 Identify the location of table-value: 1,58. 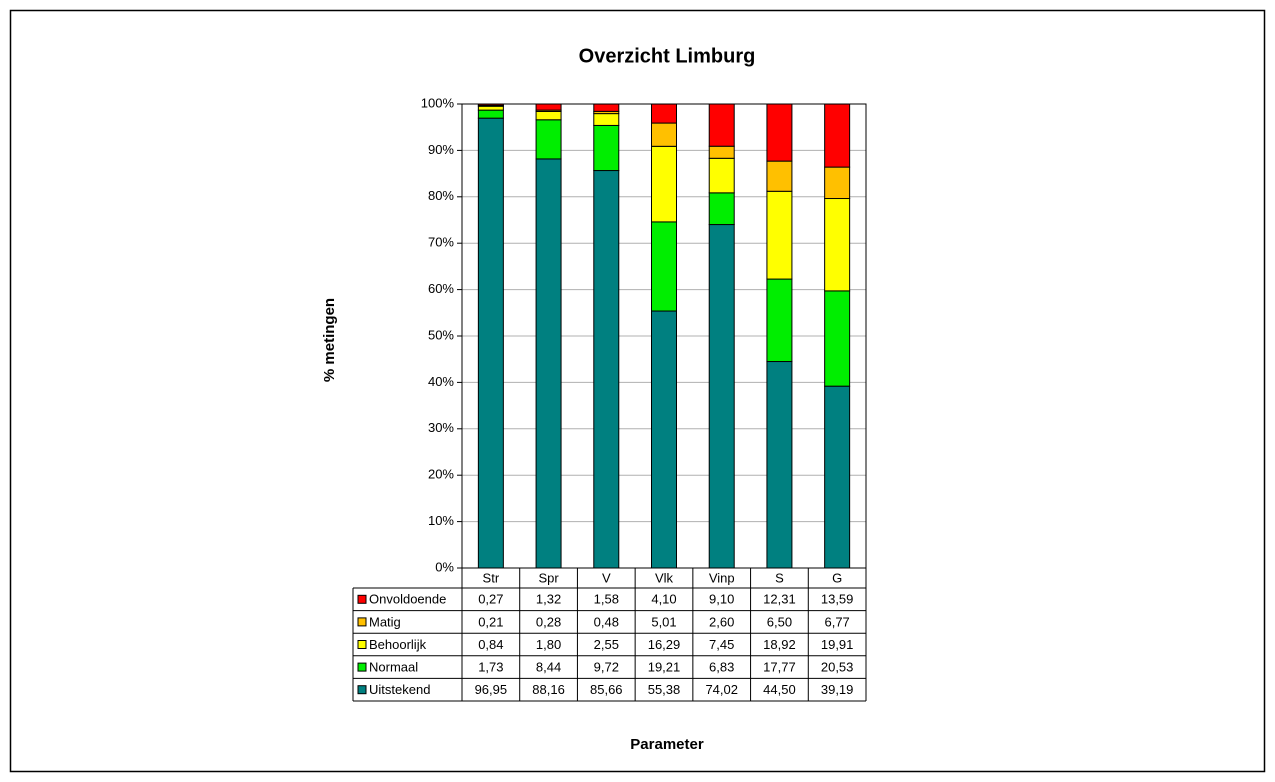
(606, 599).